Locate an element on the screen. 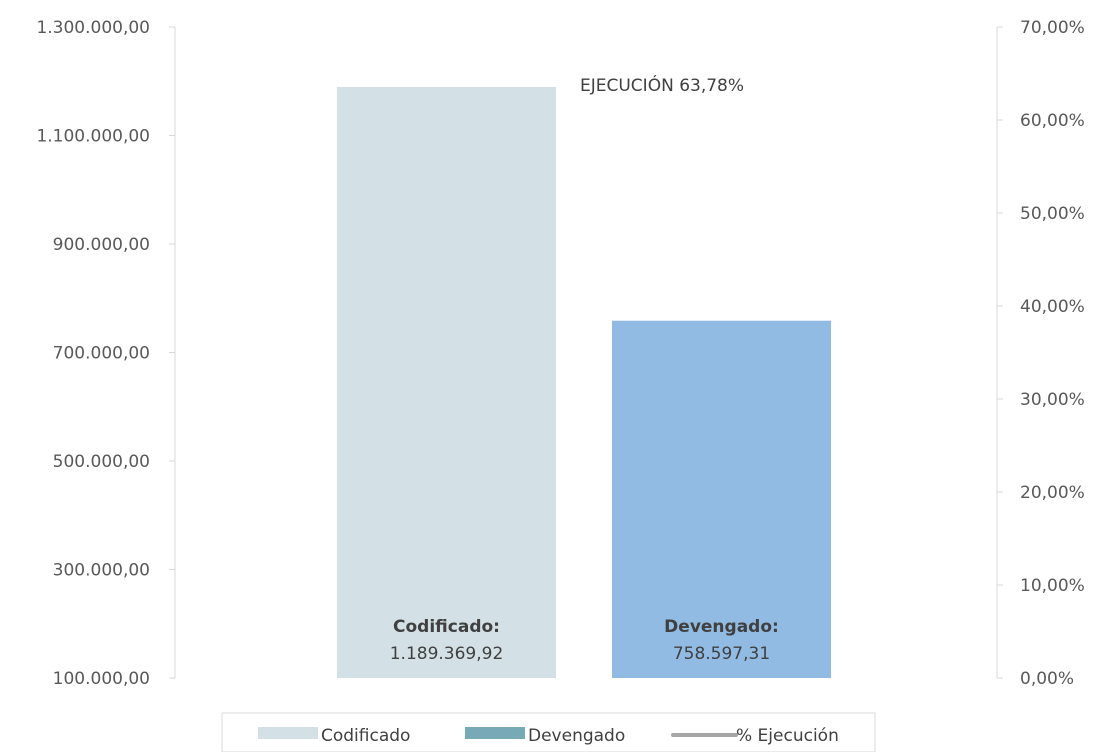  right-tick-label: 50,00% is located at coordinates (1052, 214).